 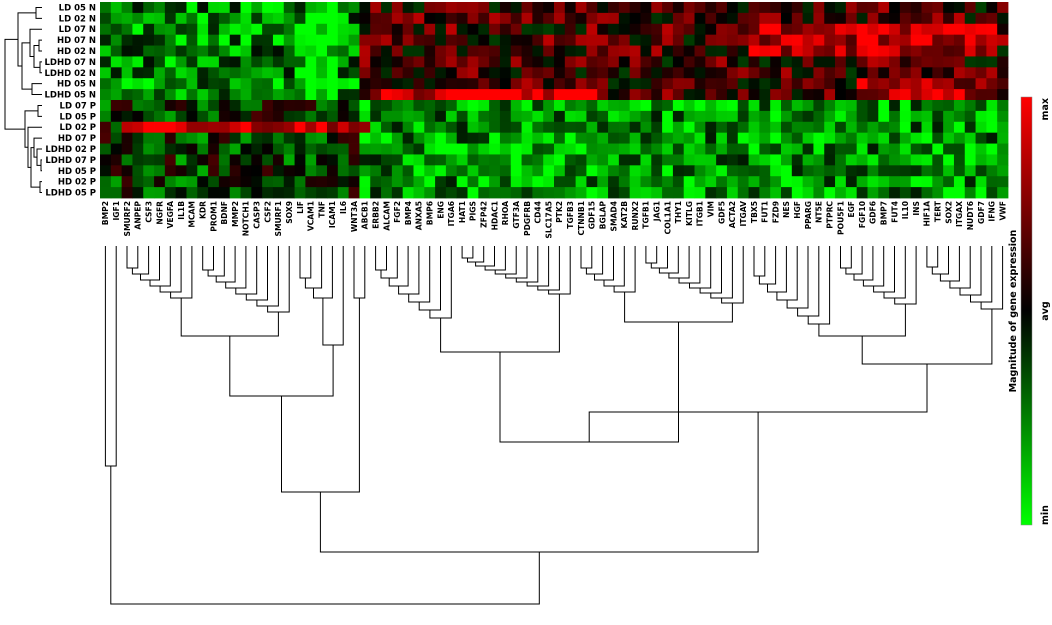 I want to click on column-label-csf3: CSF3, so click(x=148, y=212).